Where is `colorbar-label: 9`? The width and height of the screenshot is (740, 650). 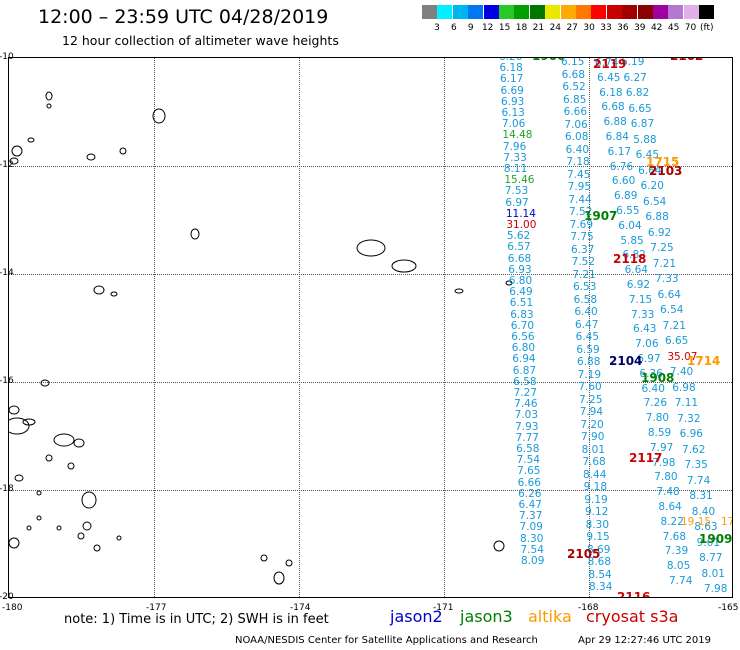 colorbar-label: 9 is located at coordinates (470, 28).